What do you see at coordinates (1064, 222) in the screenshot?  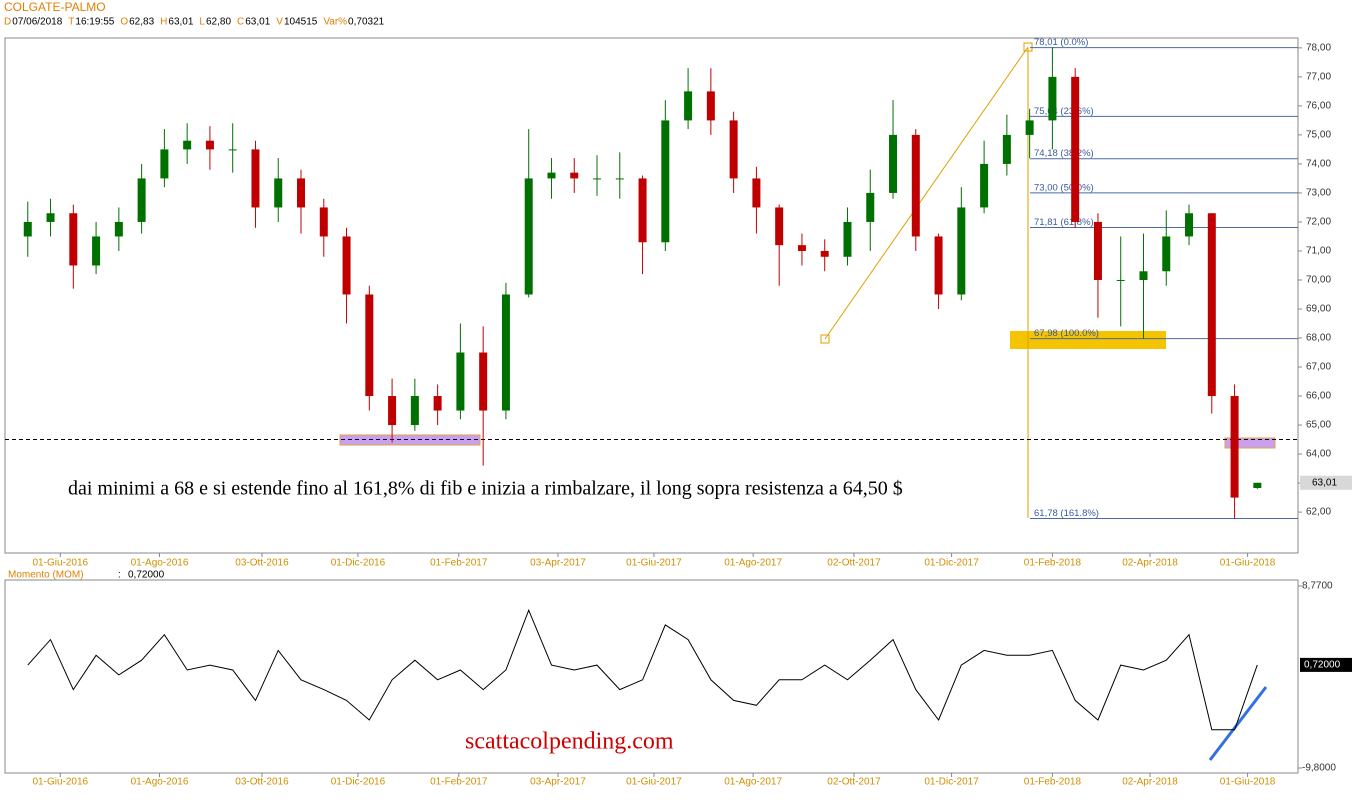 I see `fib-label: 71,81 (61.8%)` at bounding box center [1064, 222].